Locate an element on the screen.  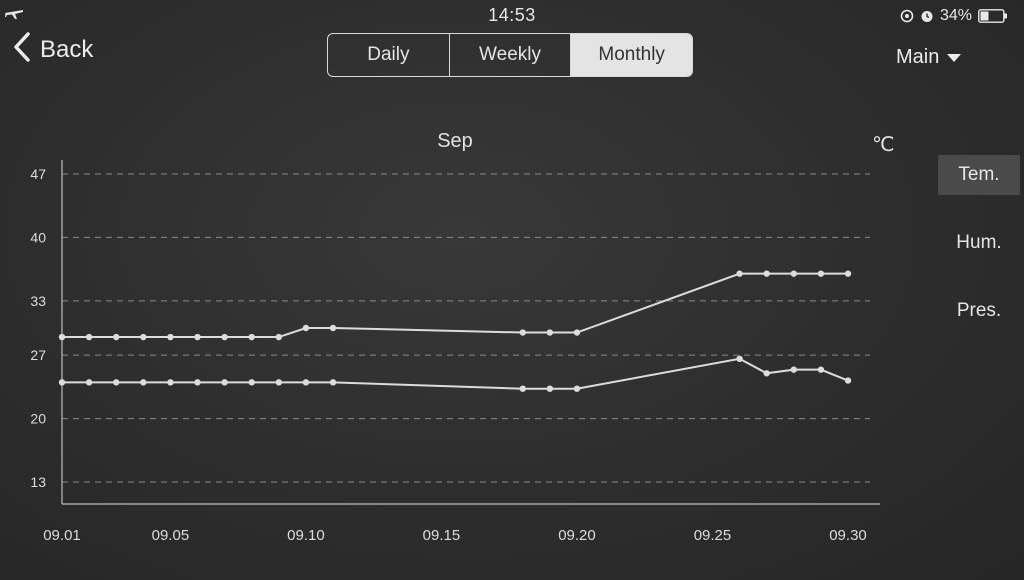
x-tick-label: 09.15 is located at coordinates (442, 535).